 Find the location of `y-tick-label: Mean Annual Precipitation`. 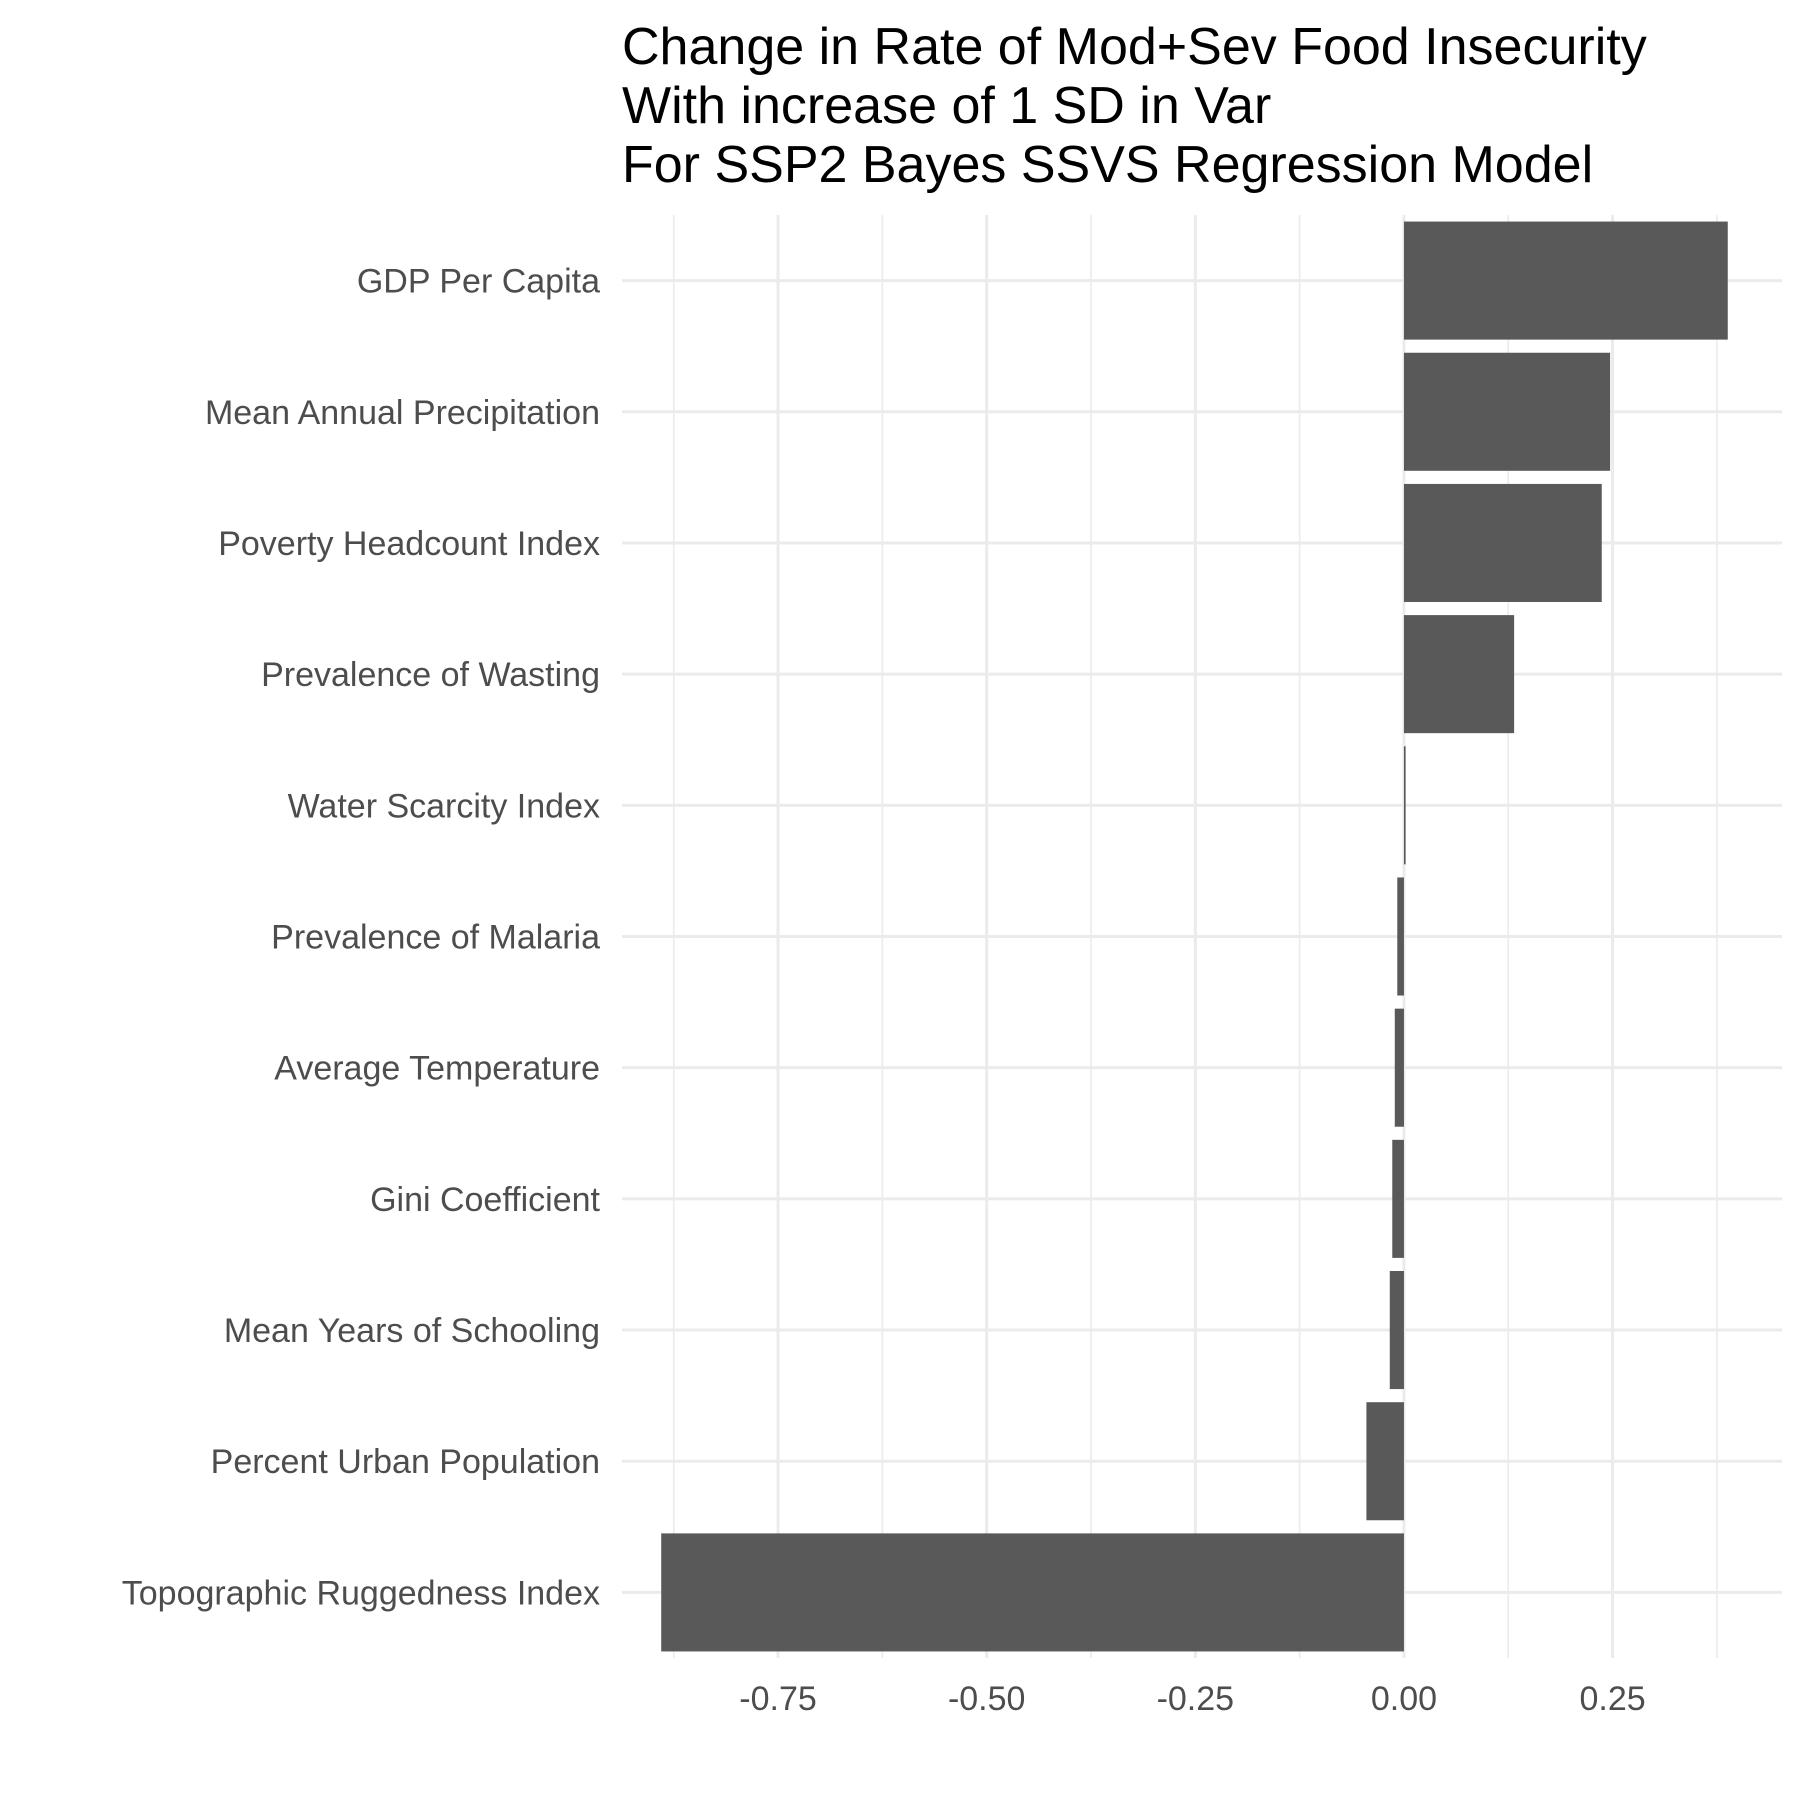

y-tick-label: Mean Annual Precipitation is located at coordinates (402, 413).